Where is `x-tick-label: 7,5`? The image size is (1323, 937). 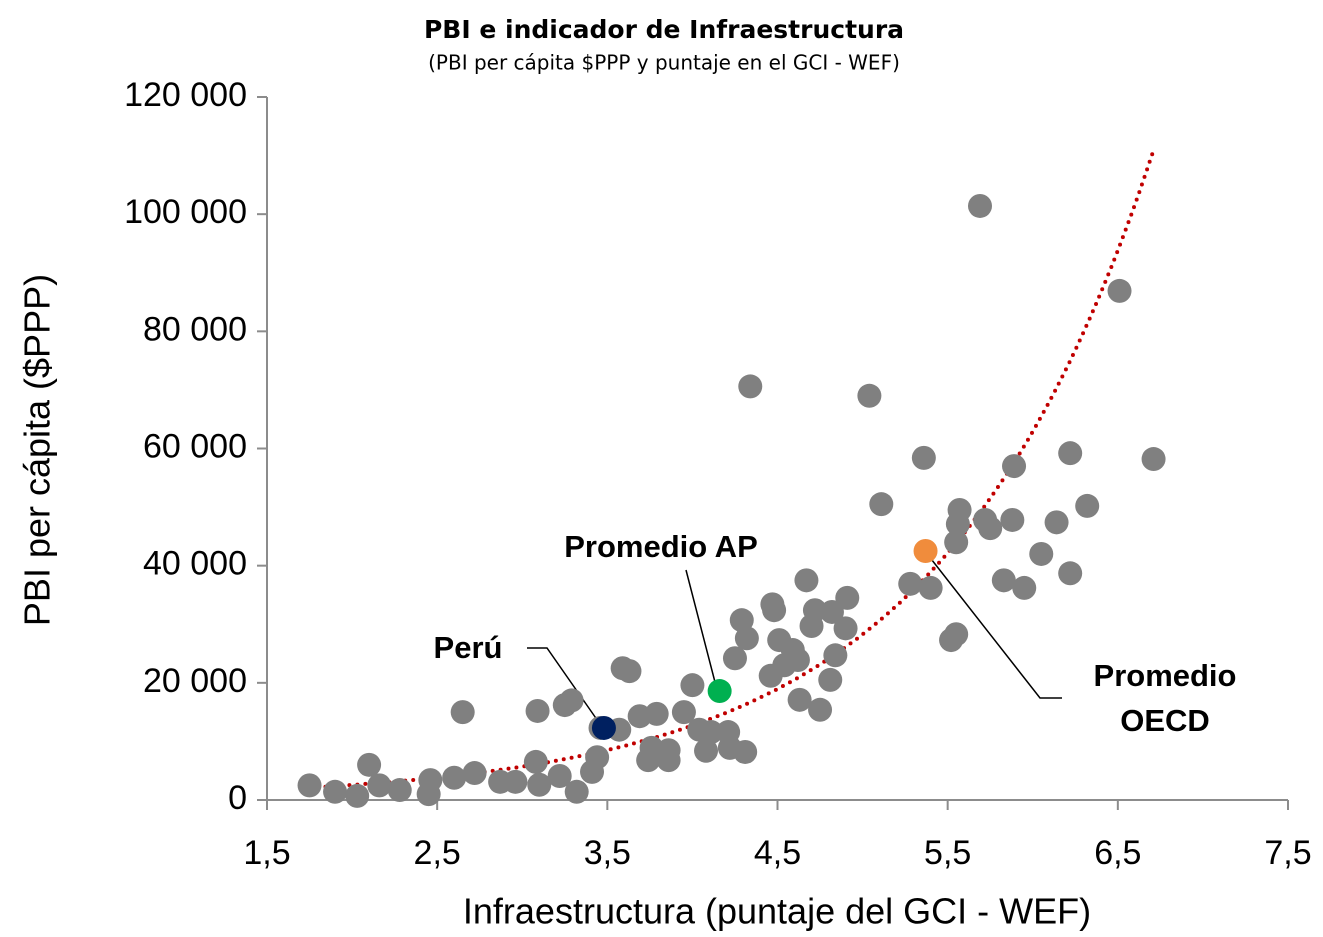
x-tick-label: 7,5 is located at coordinates (1287, 853).